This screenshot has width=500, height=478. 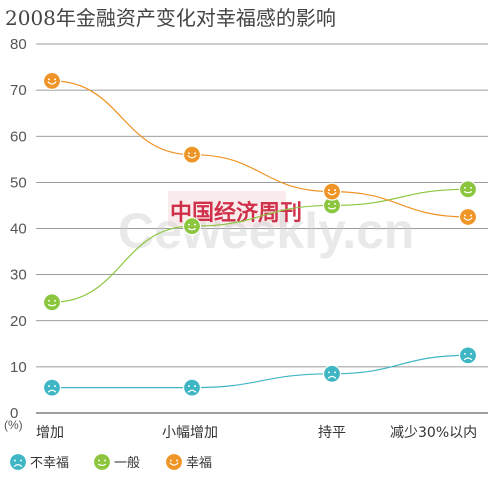 What do you see at coordinates (190, 433) in the screenshot?
I see `x-tick-label: 小幅增加` at bounding box center [190, 433].